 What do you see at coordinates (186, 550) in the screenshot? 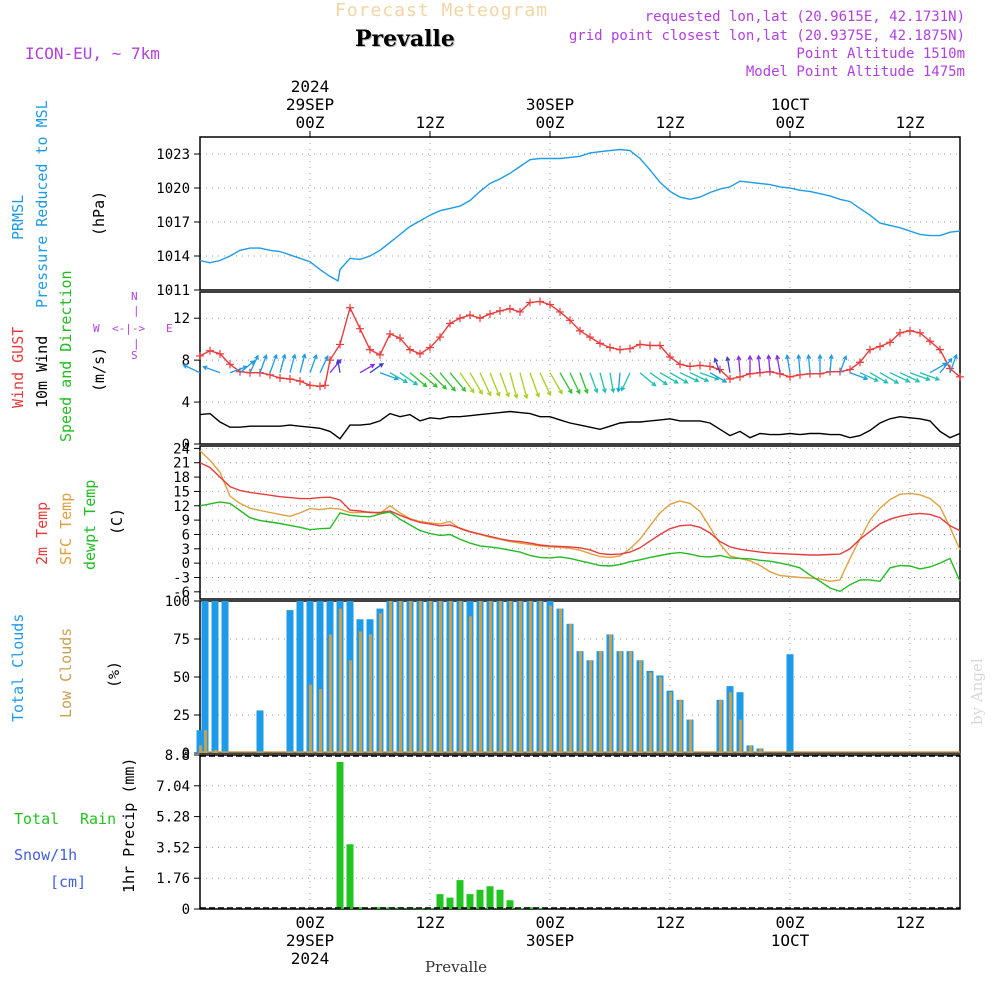
I see `temp-ytick-label-3: 3` at bounding box center [186, 550].